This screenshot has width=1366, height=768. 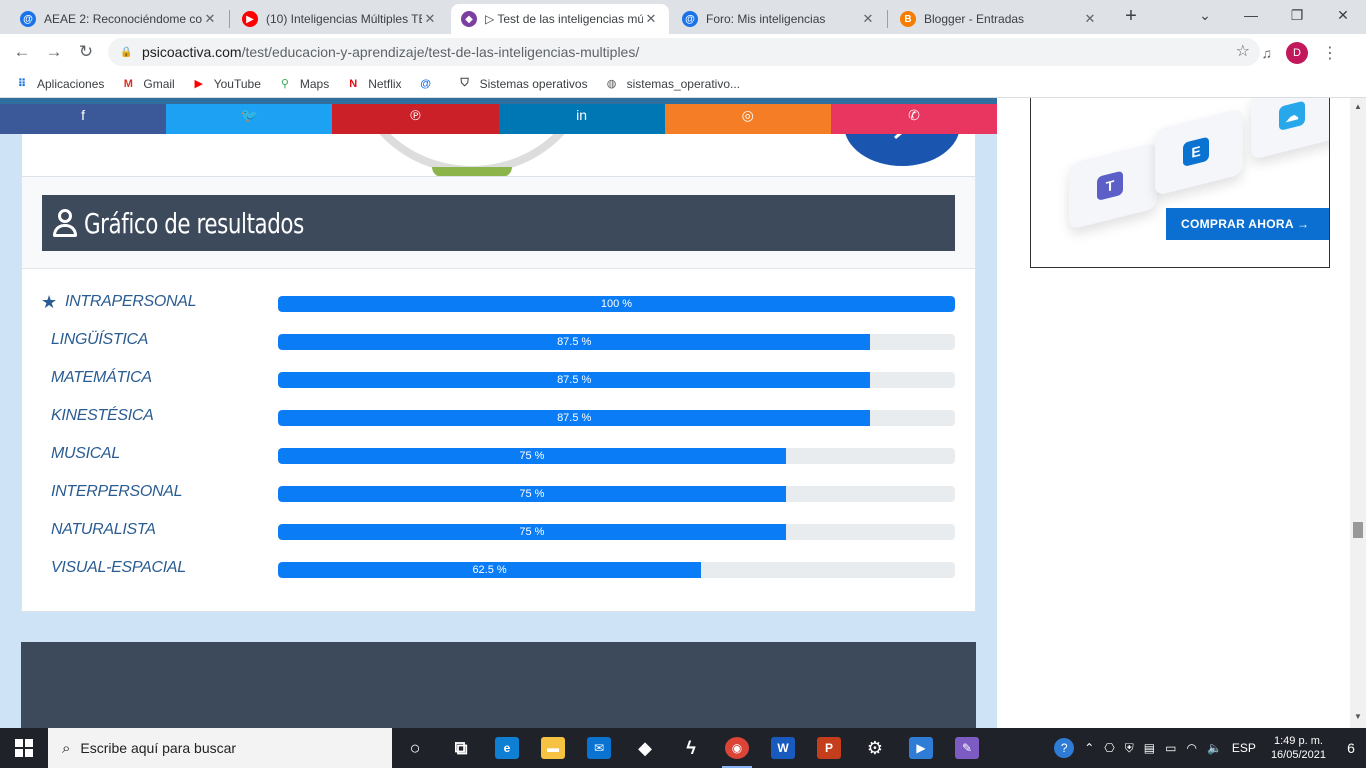 What do you see at coordinates (737, 748) in the screenshot?
I see `chrome-taskbar-button: ◉` at bounding box center [737, 748].